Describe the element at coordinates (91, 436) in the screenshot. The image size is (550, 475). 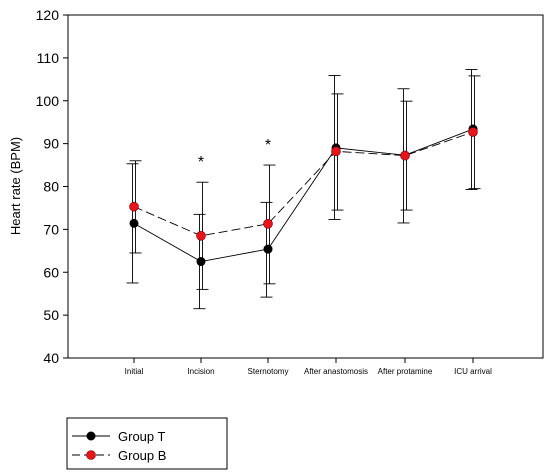
I see `legend-marker-group-t` at that location.